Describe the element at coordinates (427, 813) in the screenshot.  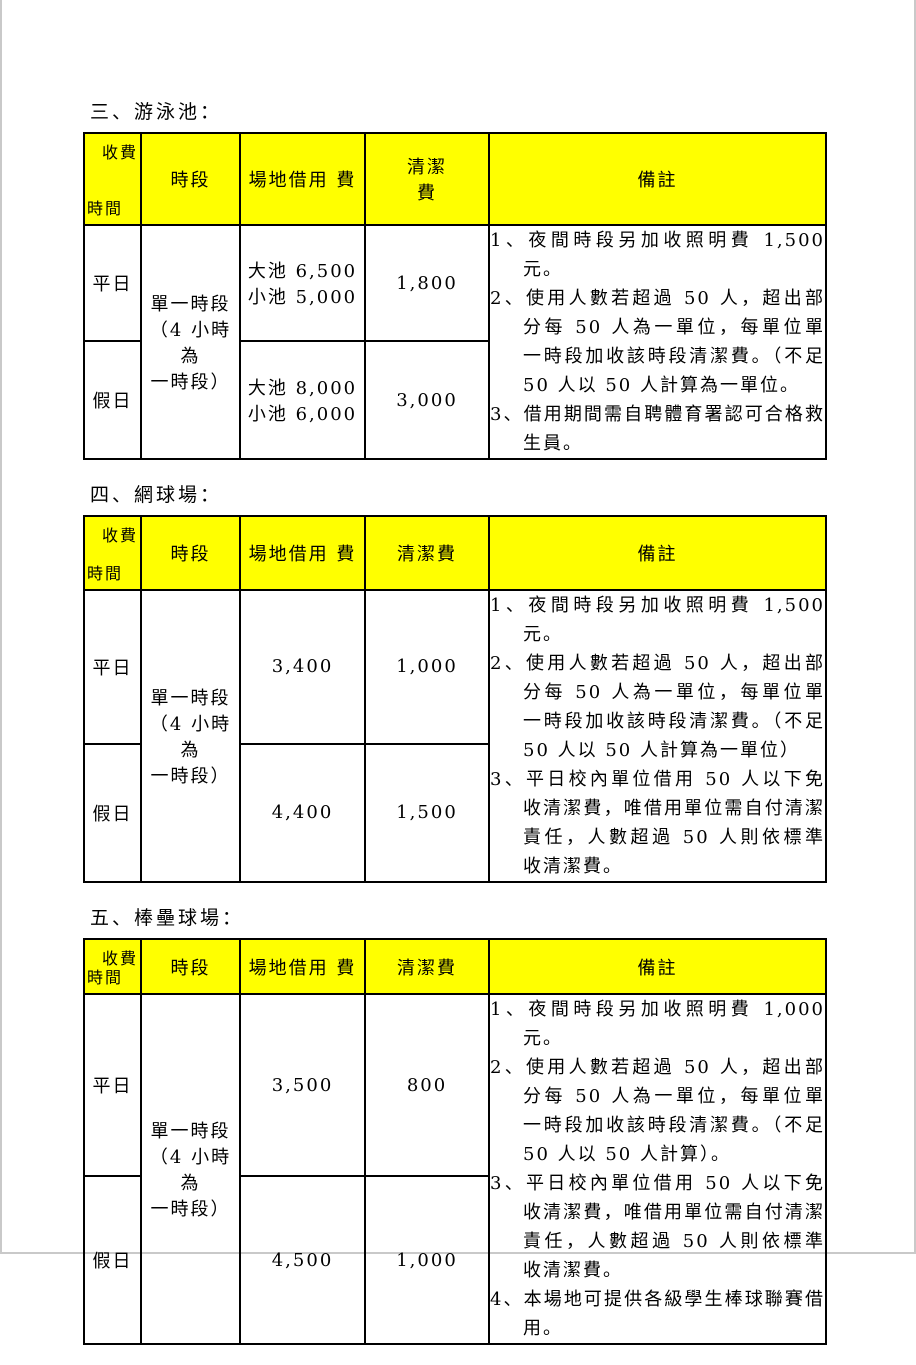
I see `clean-fee-cell: 1,500` at that location.